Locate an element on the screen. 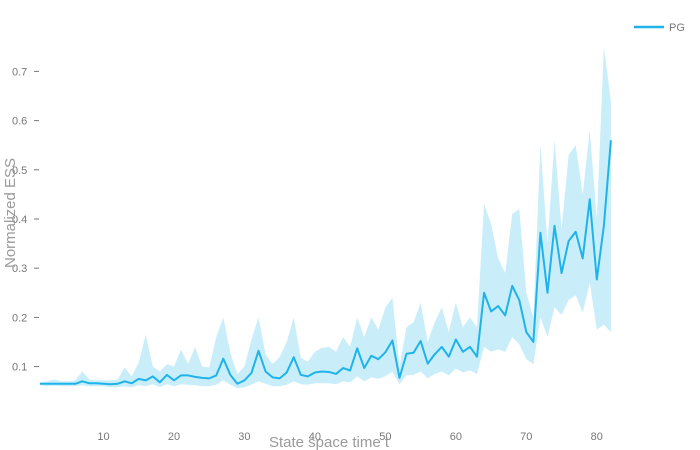 This screenshot has width=700, height=450. x-tick-label: 10 is located at coordinates (103, 437).